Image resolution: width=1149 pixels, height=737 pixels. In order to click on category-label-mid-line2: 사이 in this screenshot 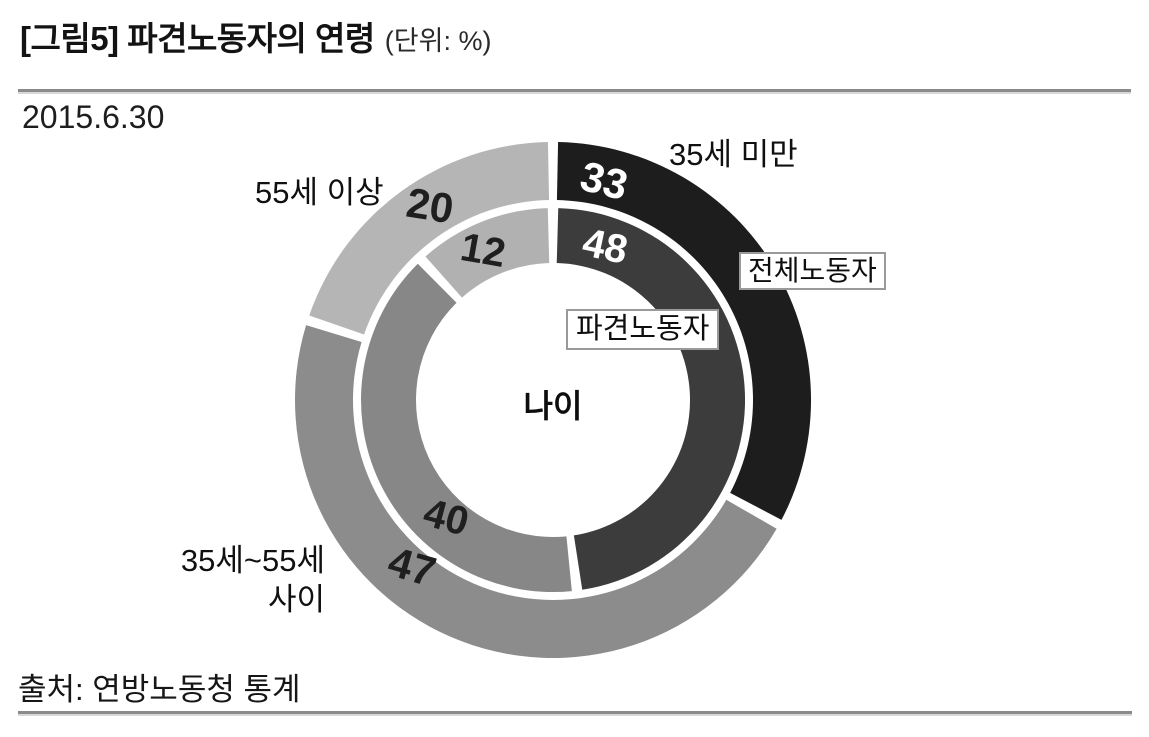, I will do `click(296, 599)`.